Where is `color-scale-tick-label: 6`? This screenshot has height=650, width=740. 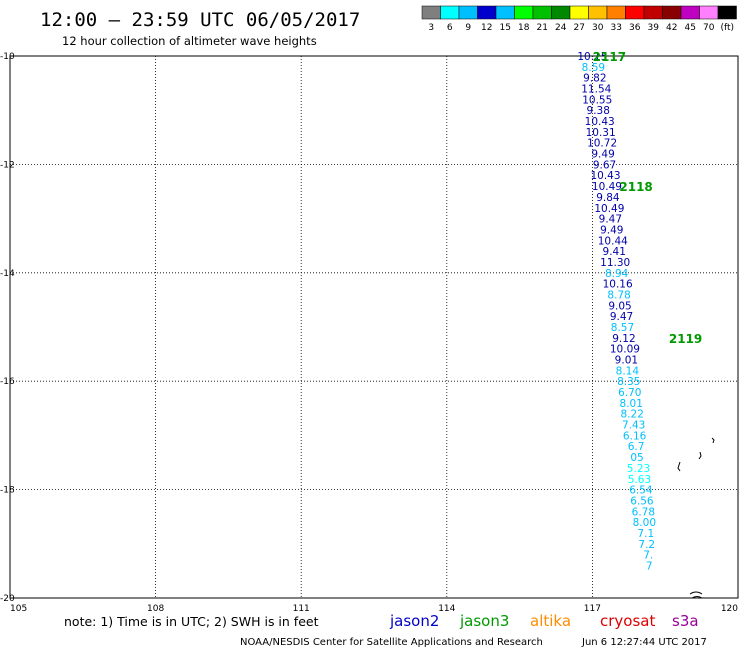
color-scale-tick-label: 6 is located at coordinates (450, 28).